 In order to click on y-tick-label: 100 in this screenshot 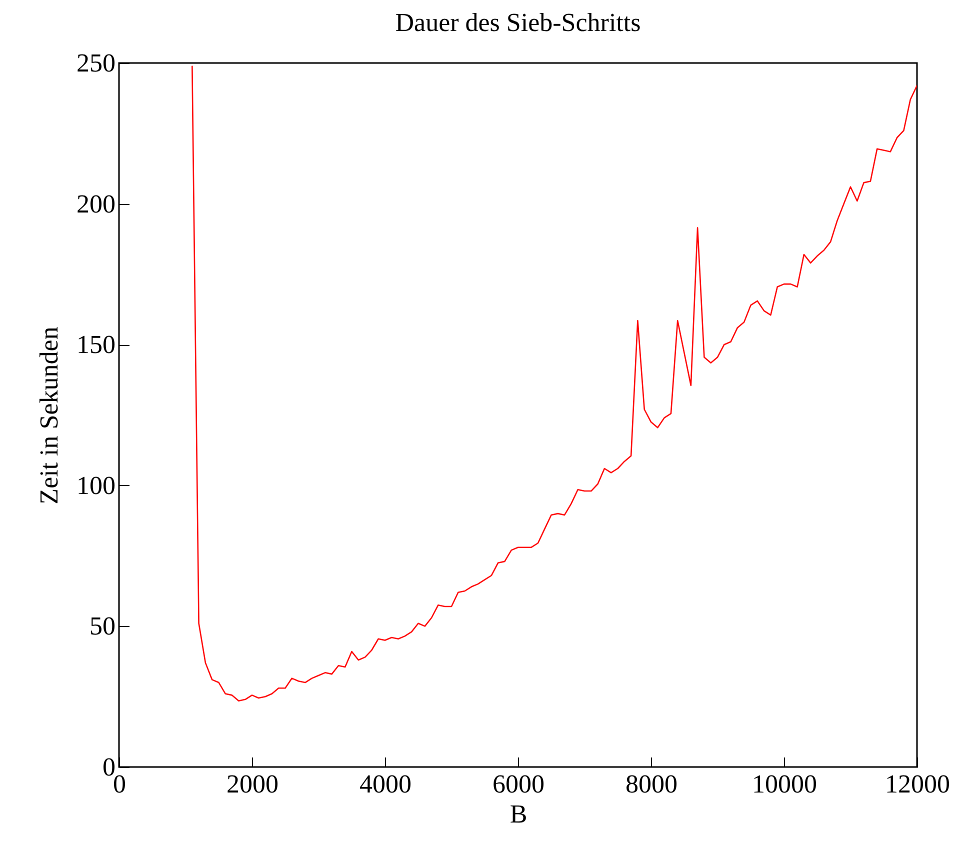, I will do `click(96, 485)`.